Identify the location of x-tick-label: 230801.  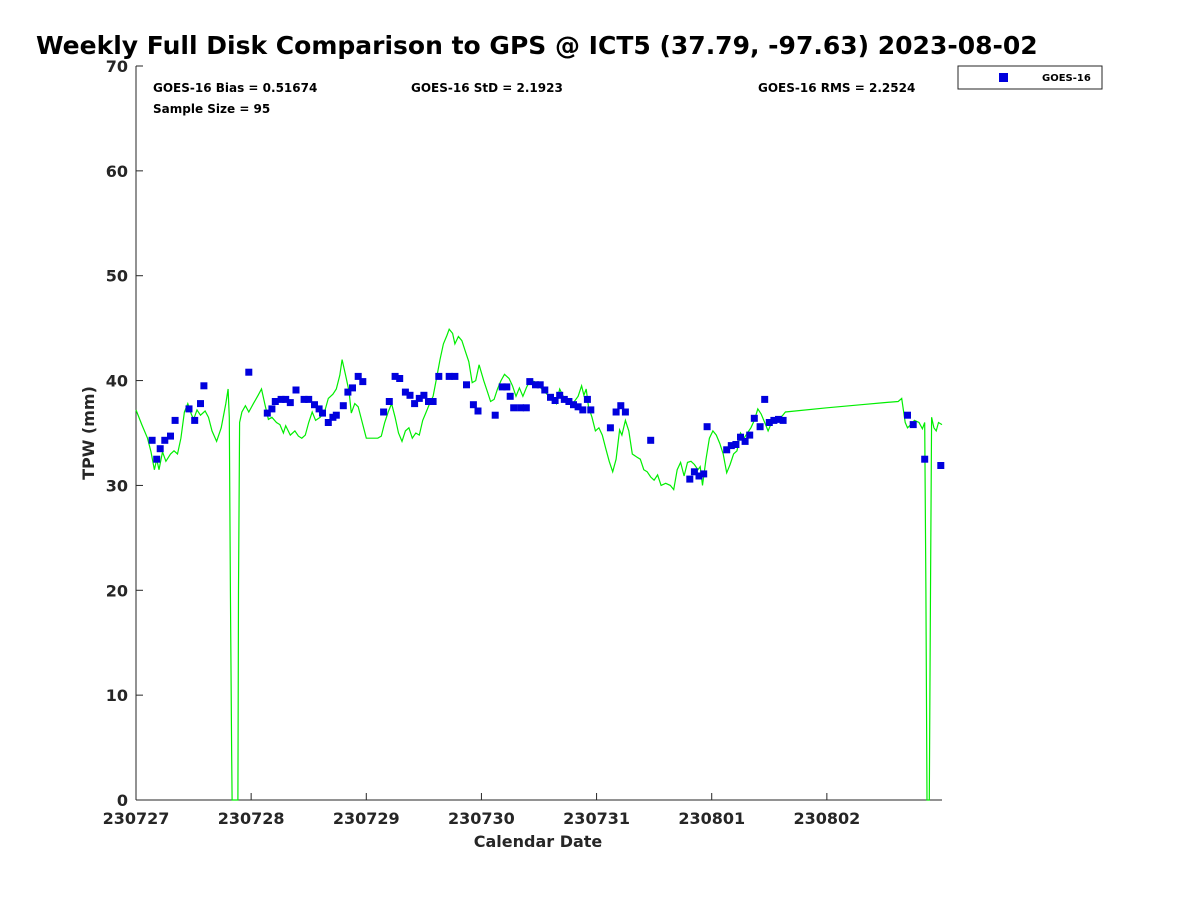
(711, 818).